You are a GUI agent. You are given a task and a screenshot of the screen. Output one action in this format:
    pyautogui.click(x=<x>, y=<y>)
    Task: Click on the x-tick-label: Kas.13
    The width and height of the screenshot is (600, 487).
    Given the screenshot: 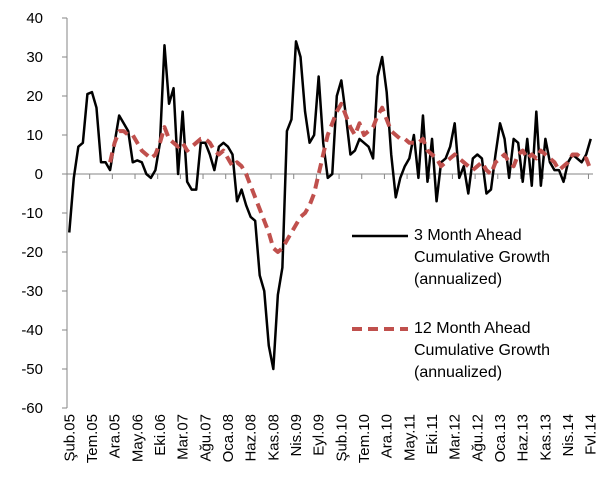 What is the action you would take?
    pyautogui.click(x=545, y=437)
    